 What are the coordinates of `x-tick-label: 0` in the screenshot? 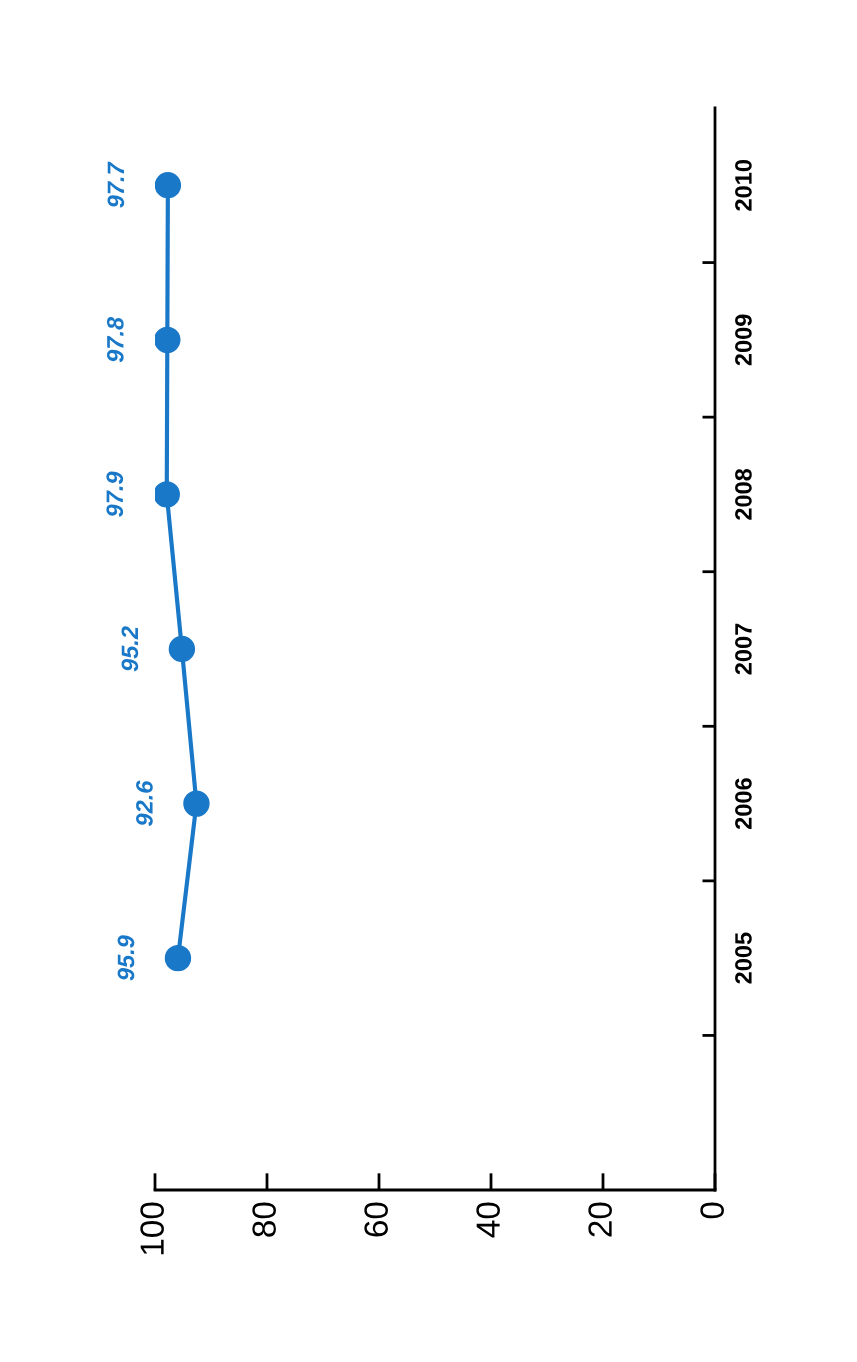 It's located at (712, 1210).